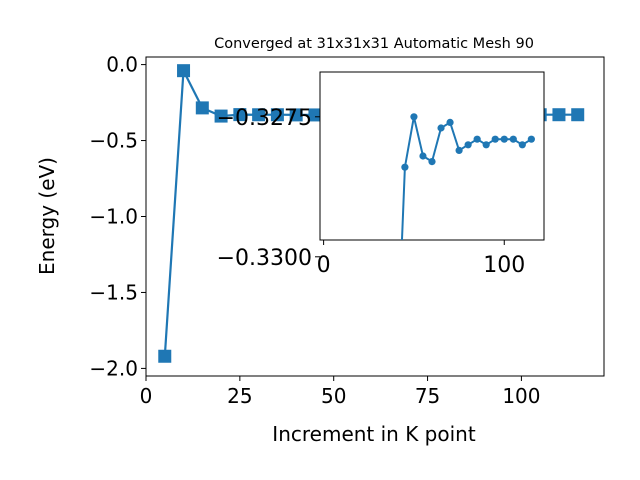 Image resolution: width=640 pixels, height=480 pixels. Describe the element at coordinates (374, 44) in the screenshot. I see `chart-title: Converged at 31x31x31 Automatic Mesh 90` at that location.